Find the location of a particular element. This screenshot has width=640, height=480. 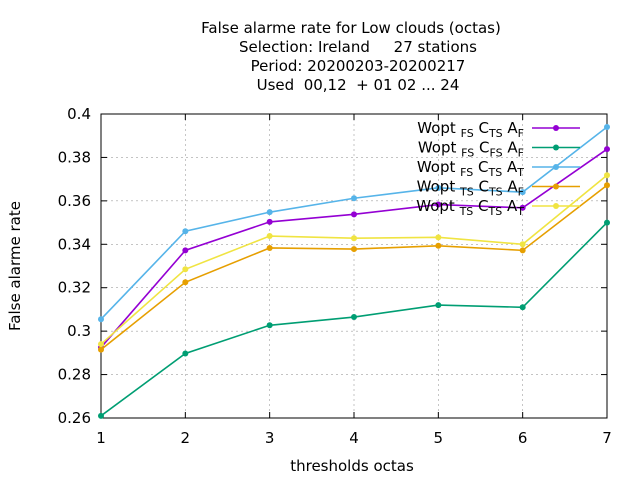

x-tick-label: 3 is located at coordinates (270, 438).